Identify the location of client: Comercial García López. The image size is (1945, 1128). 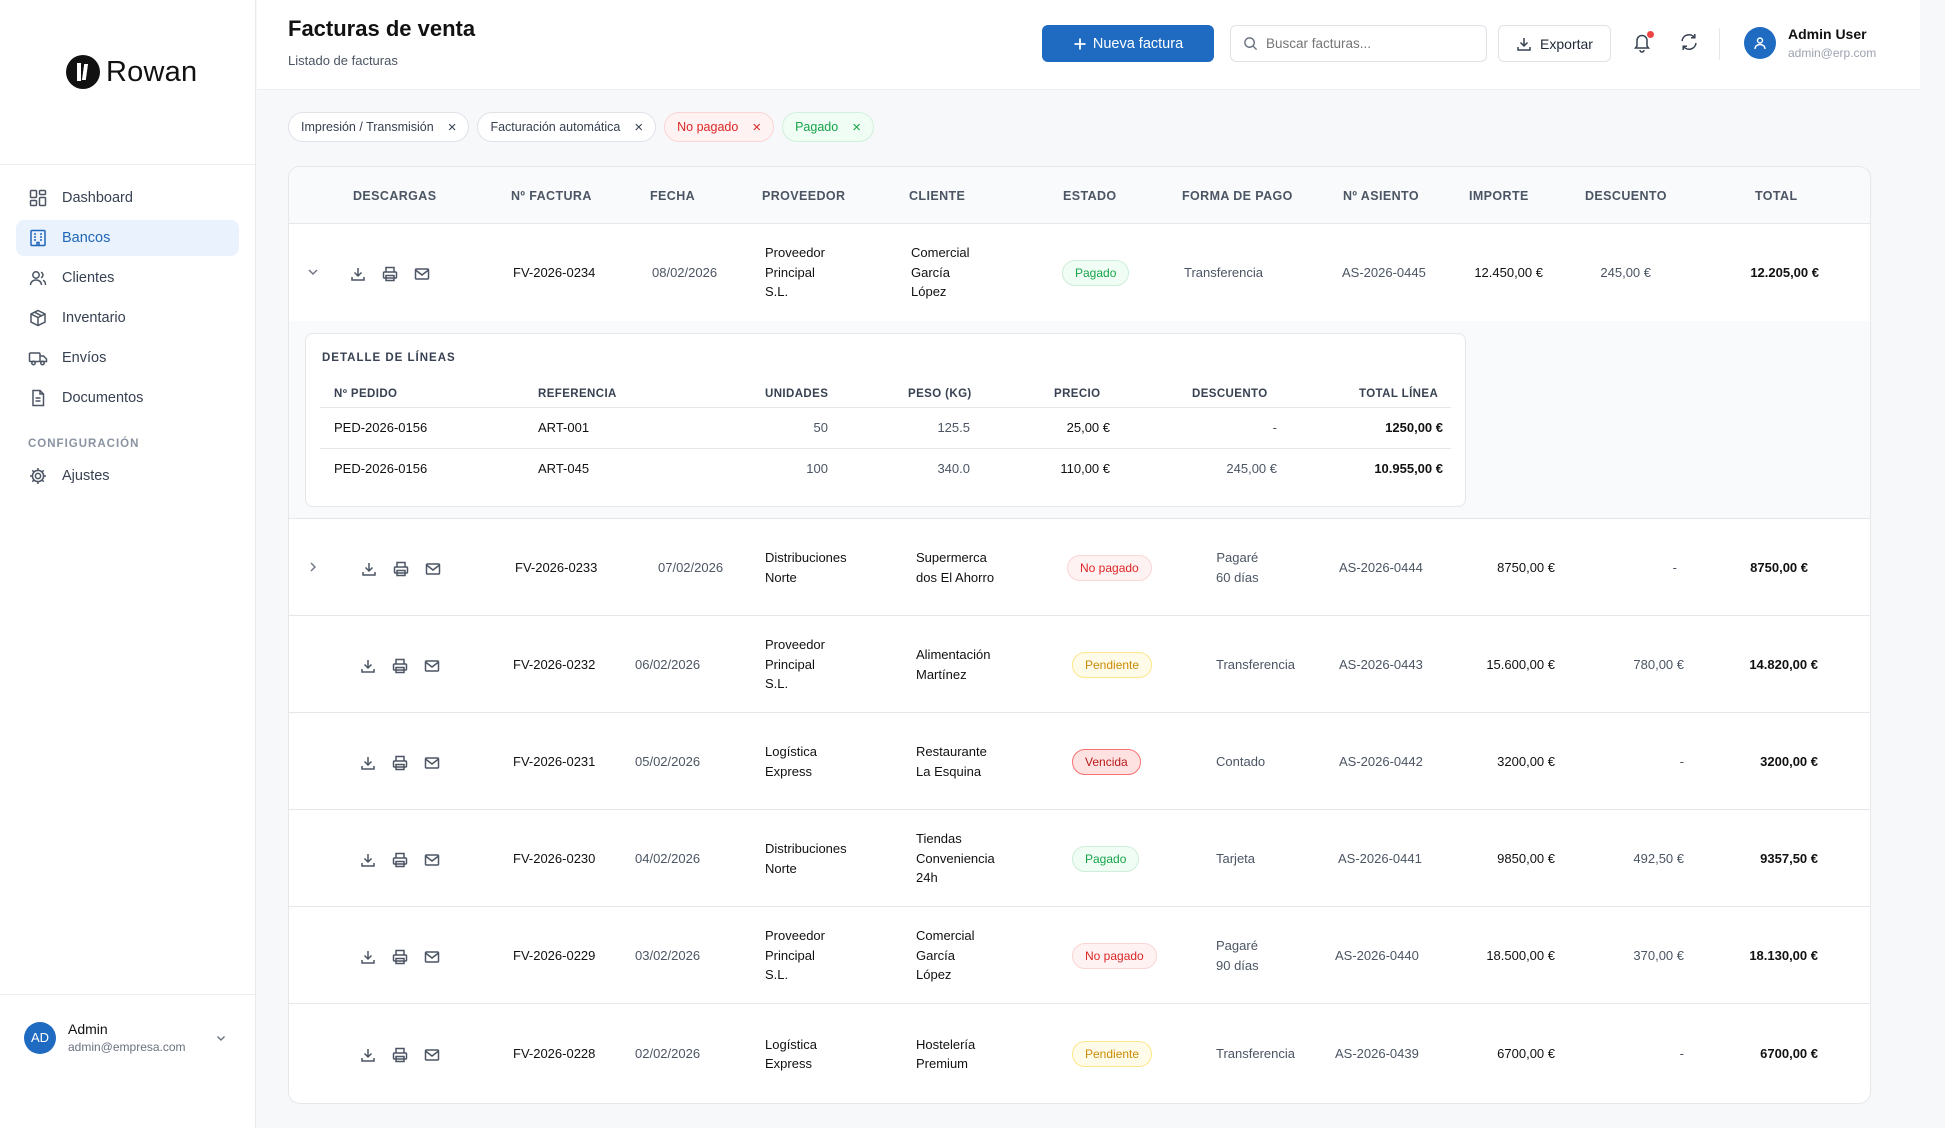
(940, 272).